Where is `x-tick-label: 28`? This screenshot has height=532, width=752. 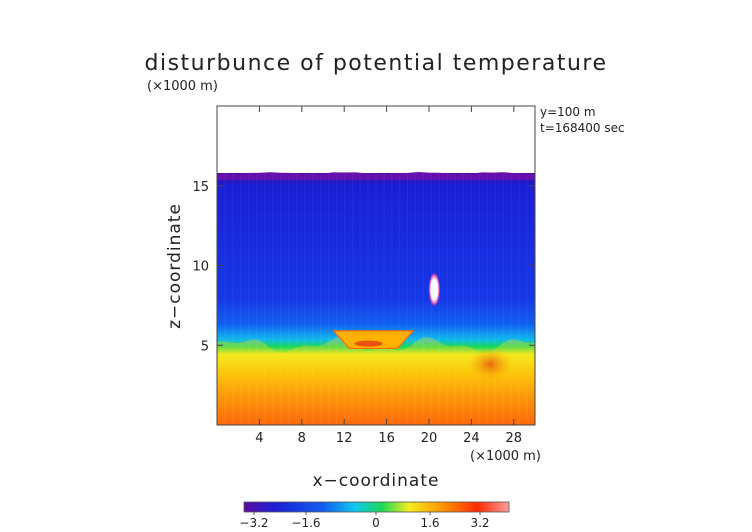
x-tick-label: 28 is located at coordinates (514, 438).